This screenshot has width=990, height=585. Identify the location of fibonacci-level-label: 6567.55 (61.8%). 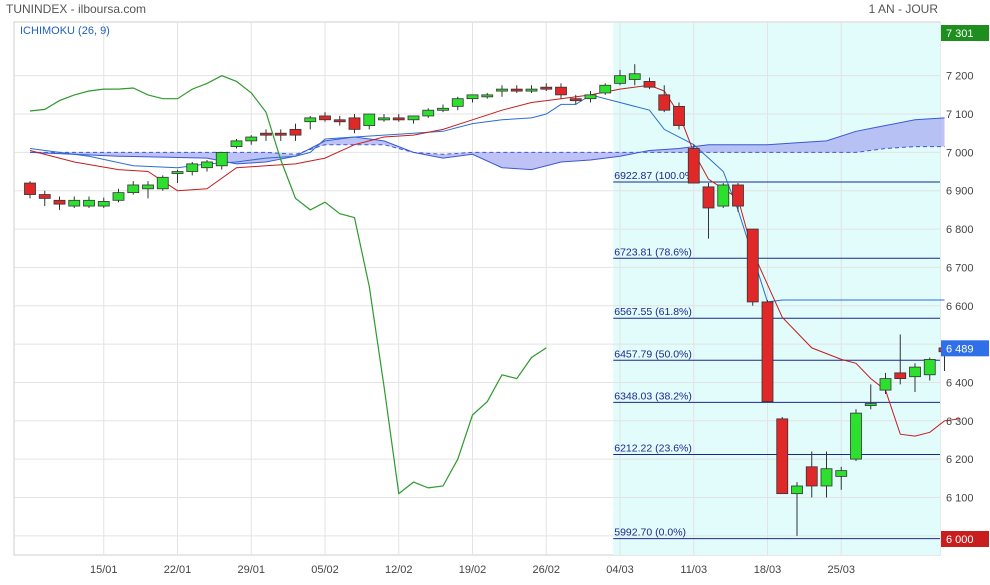
(653, 312).